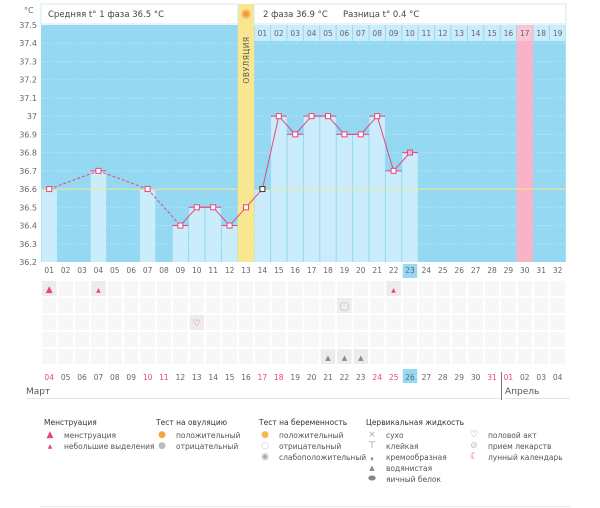 The height and width of the screenshot is (508, 600). What do you see at coordinates (192, 422) in the screenshot?
I see `legend-title: Тест на овуляцию` at bounding box center [192, 422].